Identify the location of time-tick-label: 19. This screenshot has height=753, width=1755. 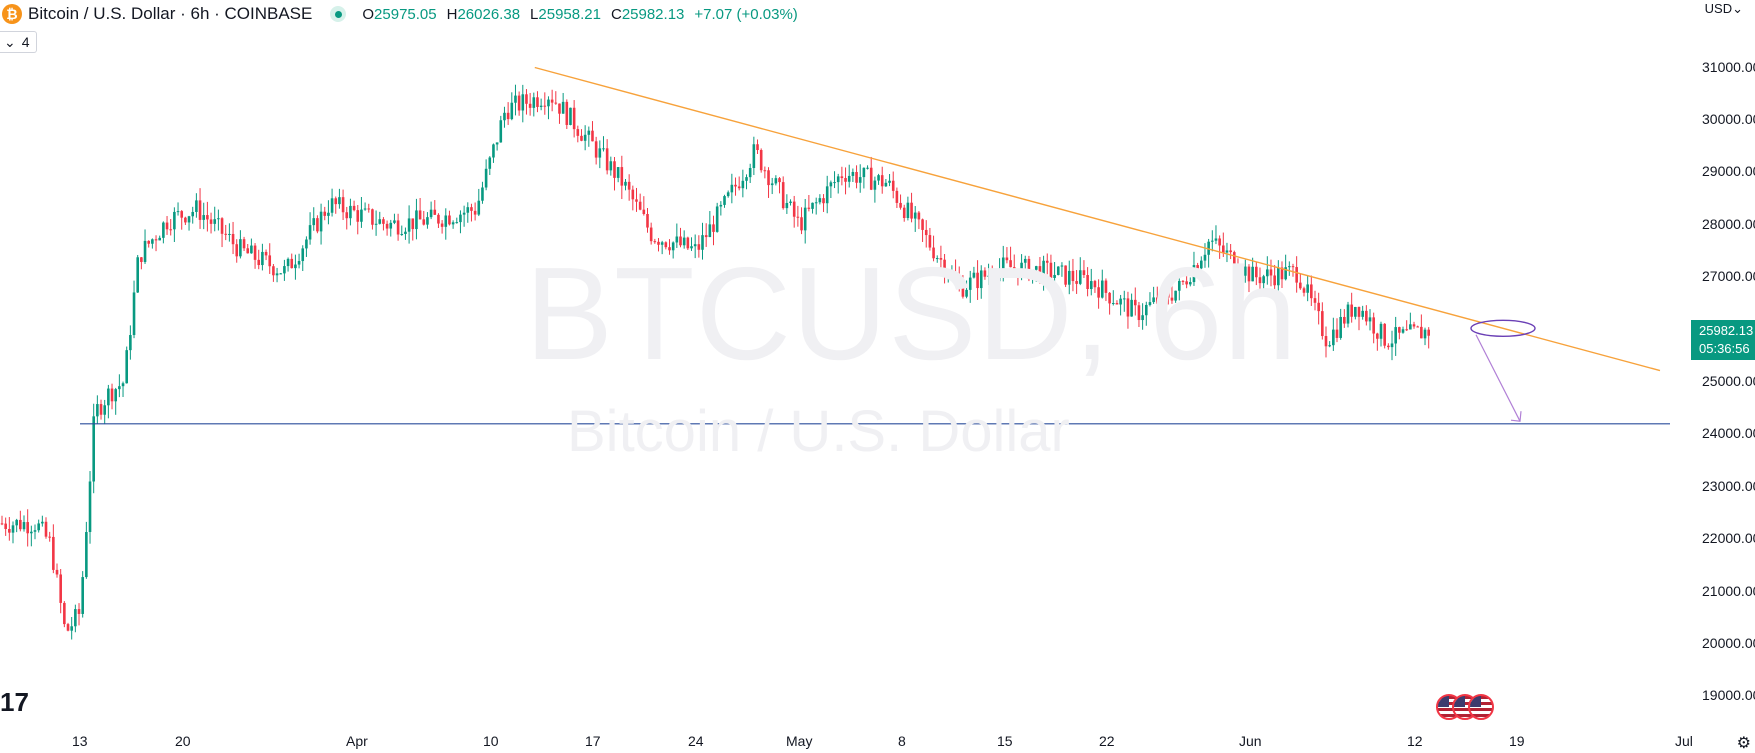
(1517, 741).